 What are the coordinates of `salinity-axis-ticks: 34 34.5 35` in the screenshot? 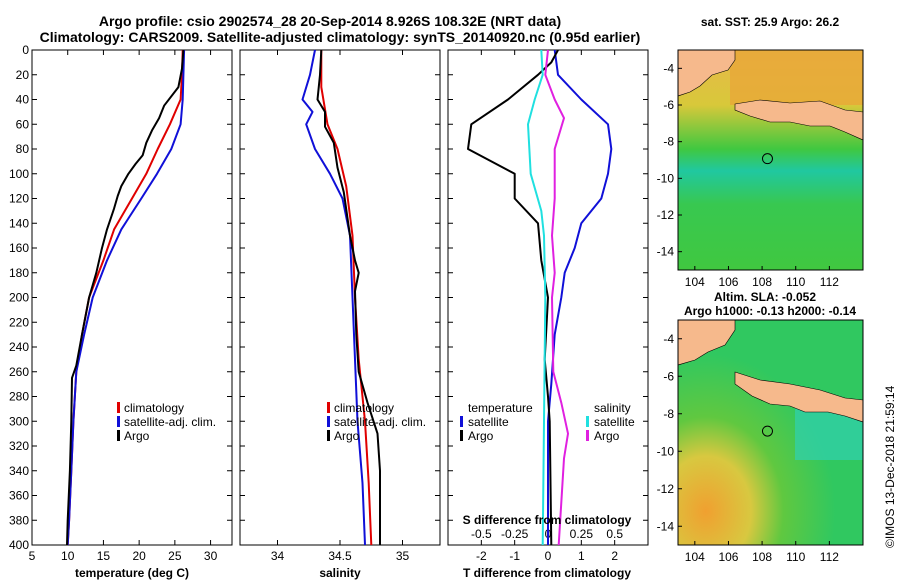 It's located at (340, 306).